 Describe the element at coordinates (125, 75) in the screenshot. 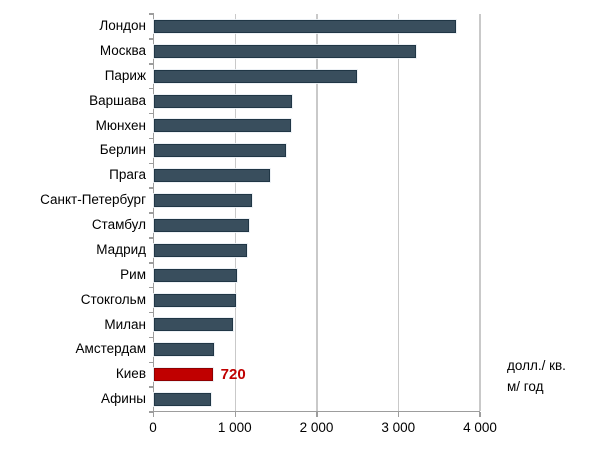

I see `category-label-2: Париж` at that location.